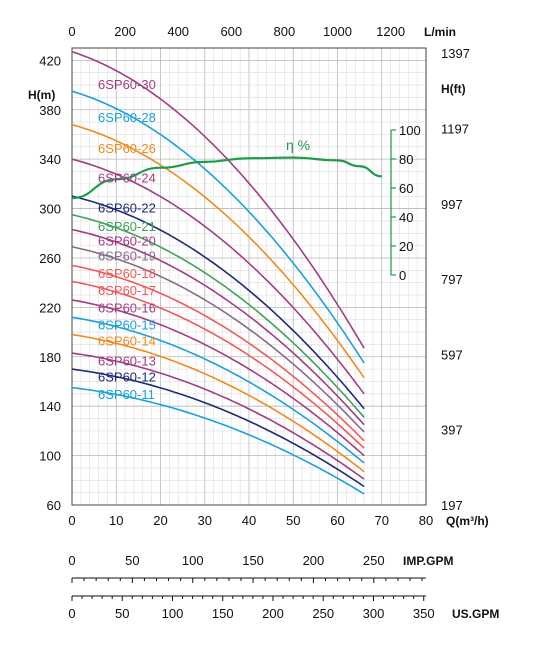 This screenshot has width=550, height=653. I want to click on x-tick-label: 10, so click(116, 520).